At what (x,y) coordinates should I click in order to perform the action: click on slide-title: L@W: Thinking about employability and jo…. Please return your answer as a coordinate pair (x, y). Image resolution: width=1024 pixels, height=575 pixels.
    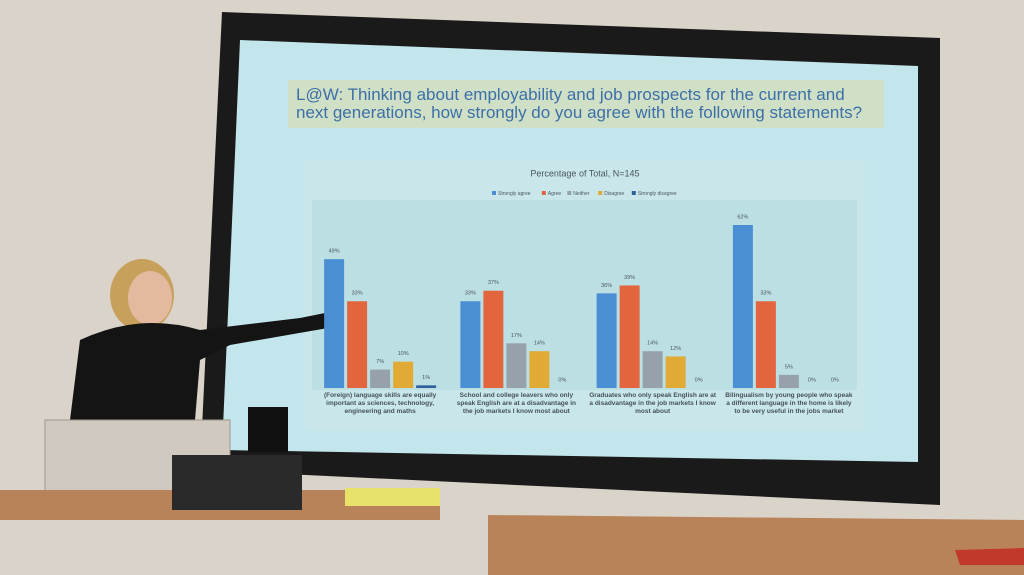
    Looking at the image, I should click on (586, 104).